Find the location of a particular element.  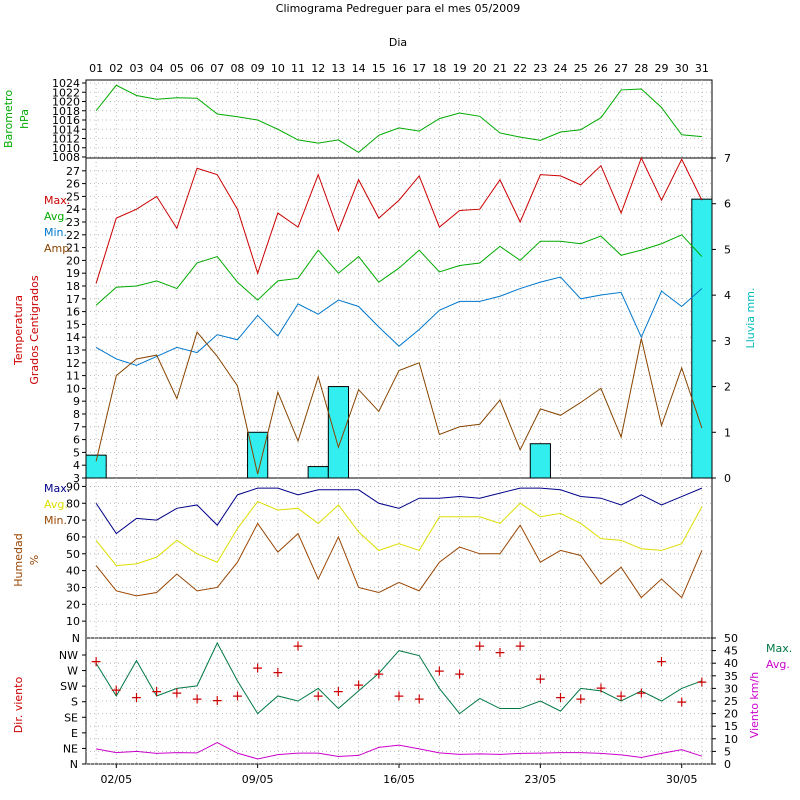

barometer-lines is located at coordinates (398, 118).